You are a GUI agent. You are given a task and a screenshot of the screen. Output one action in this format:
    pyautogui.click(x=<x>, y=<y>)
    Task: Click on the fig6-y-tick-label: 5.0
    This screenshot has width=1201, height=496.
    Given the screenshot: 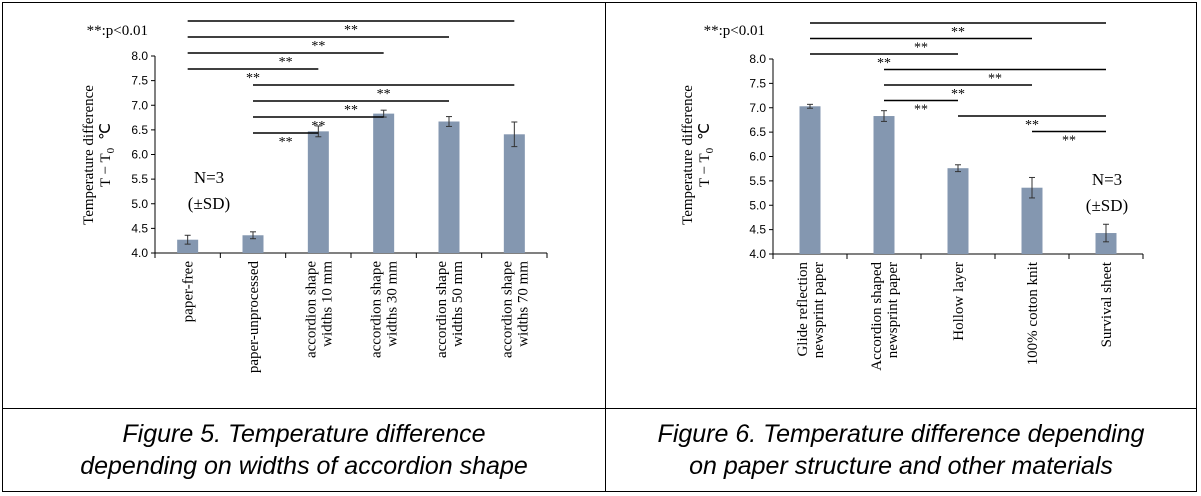 What is the action you would take?
    pyautogui.click(x=757, y=205)
    